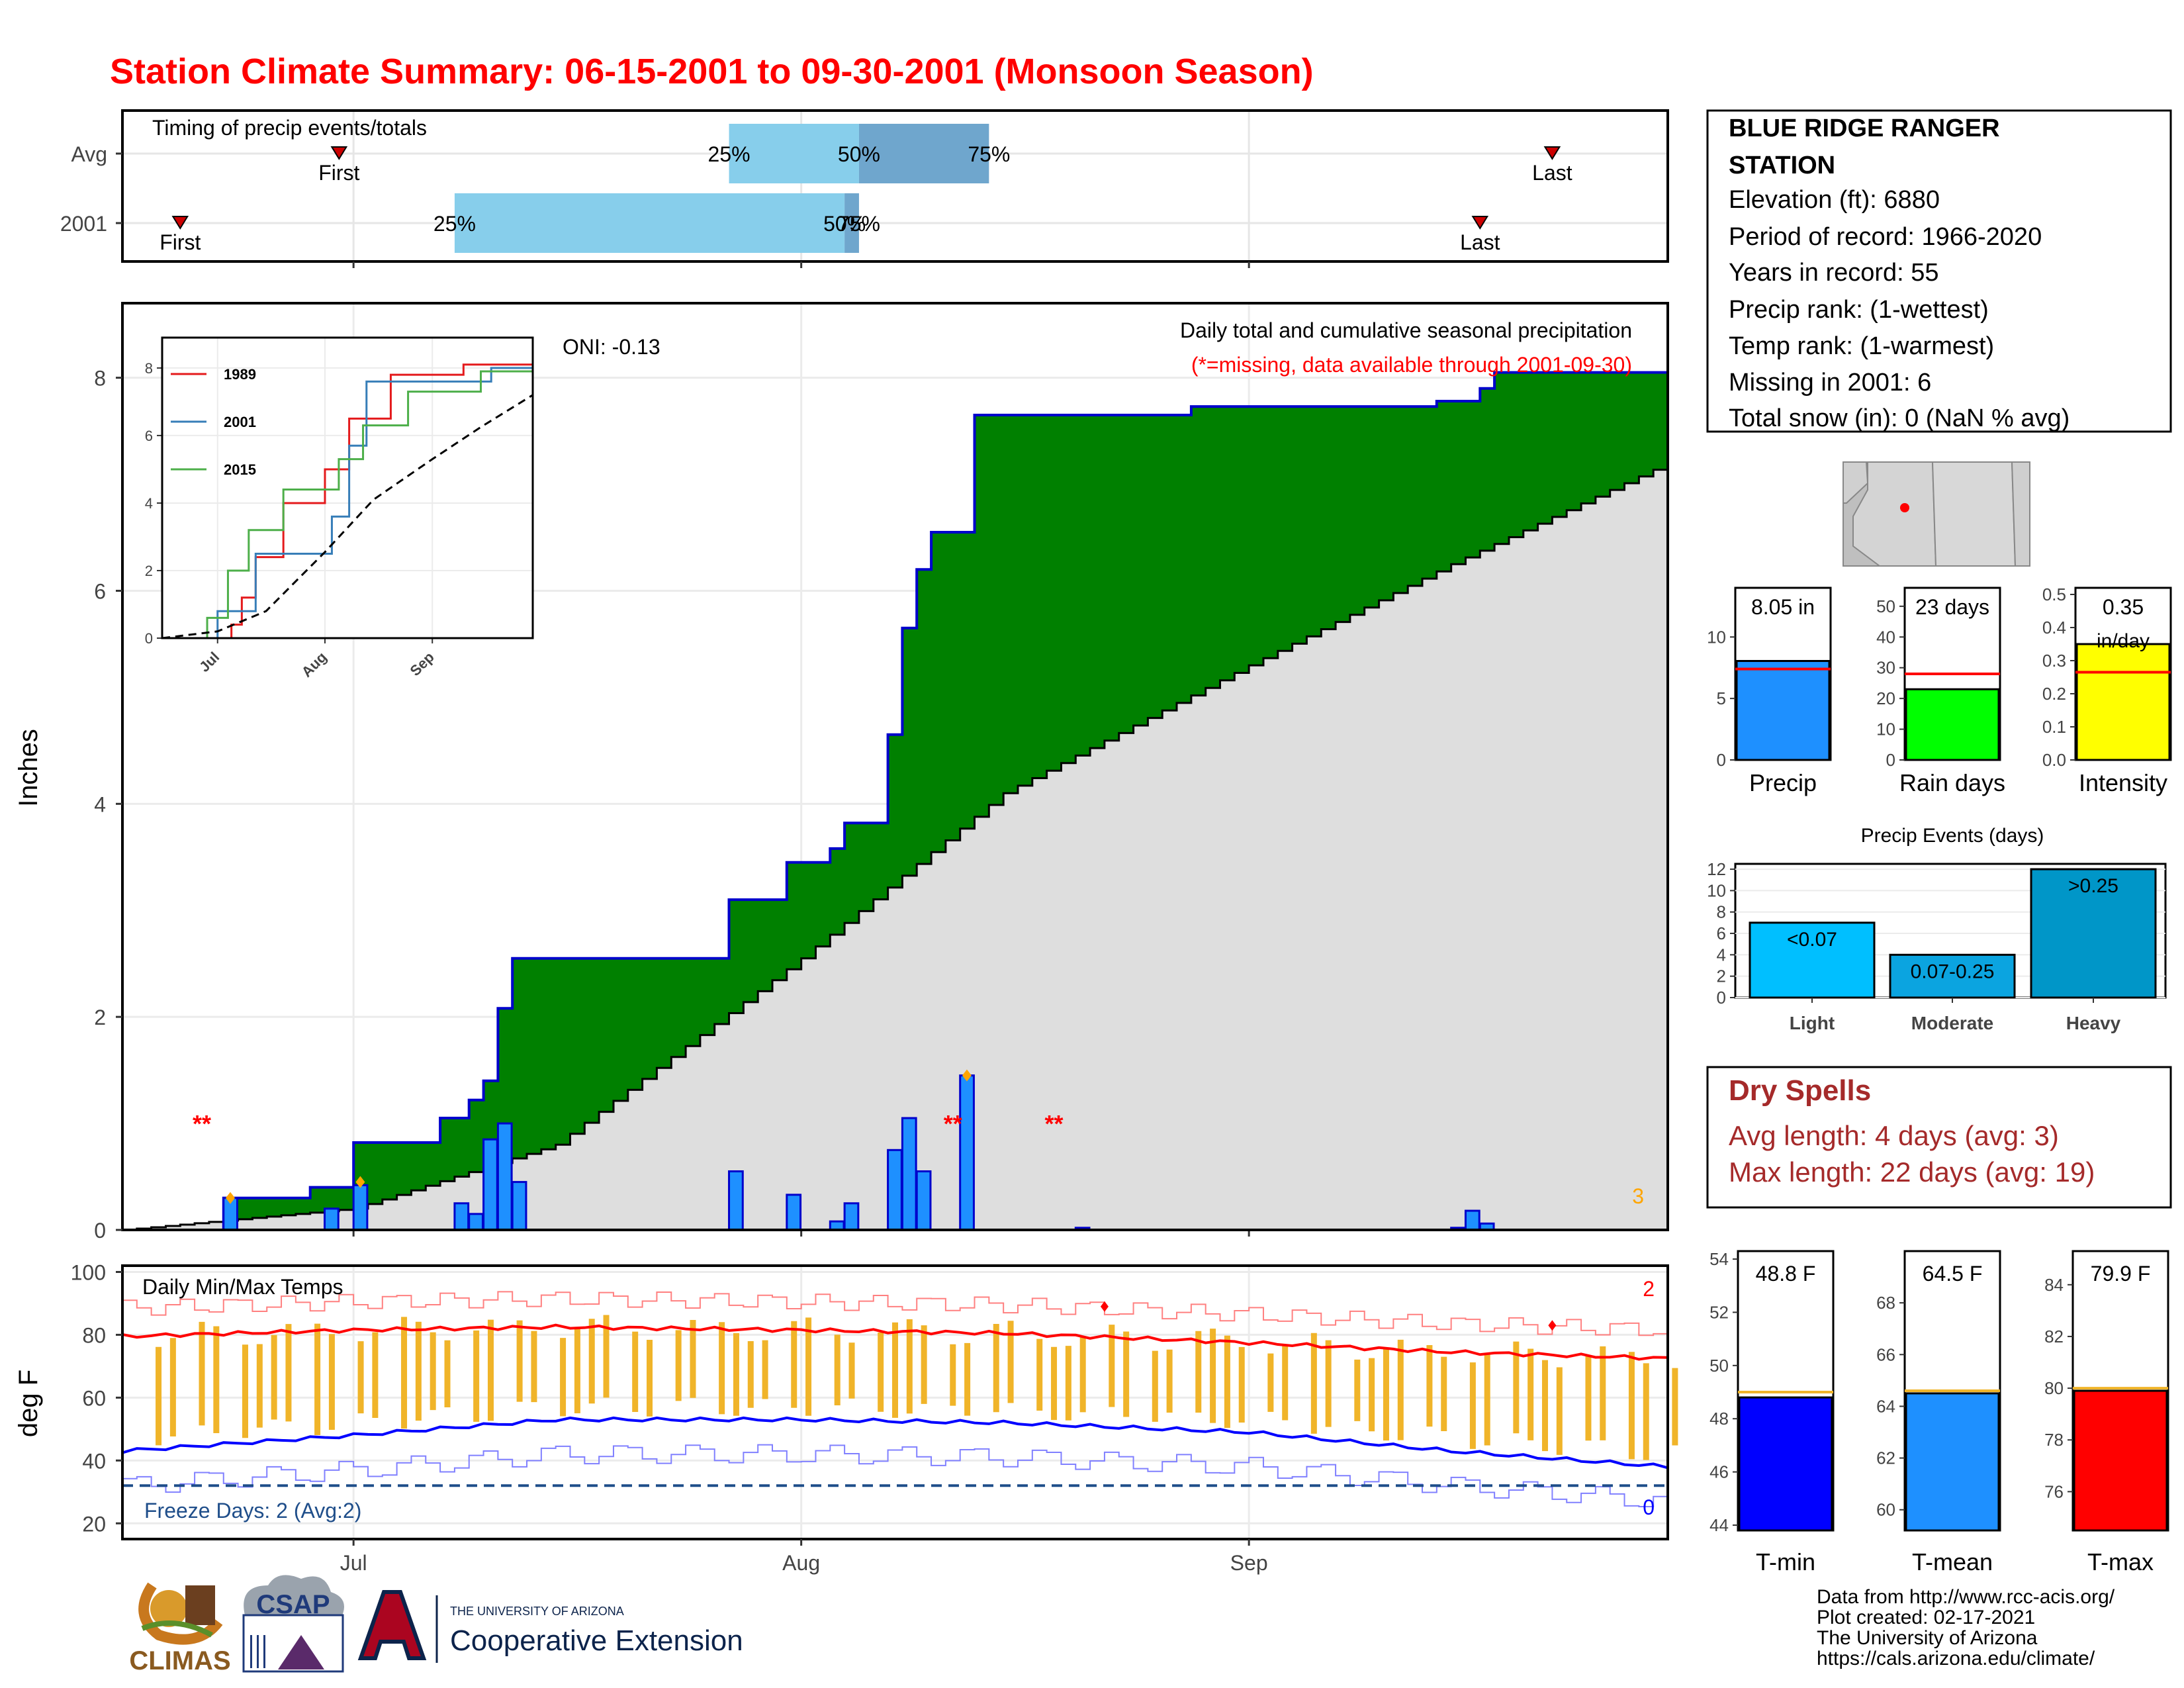  I want to click on summary-bar-y-tick: 0.0, so click(2054, 760).